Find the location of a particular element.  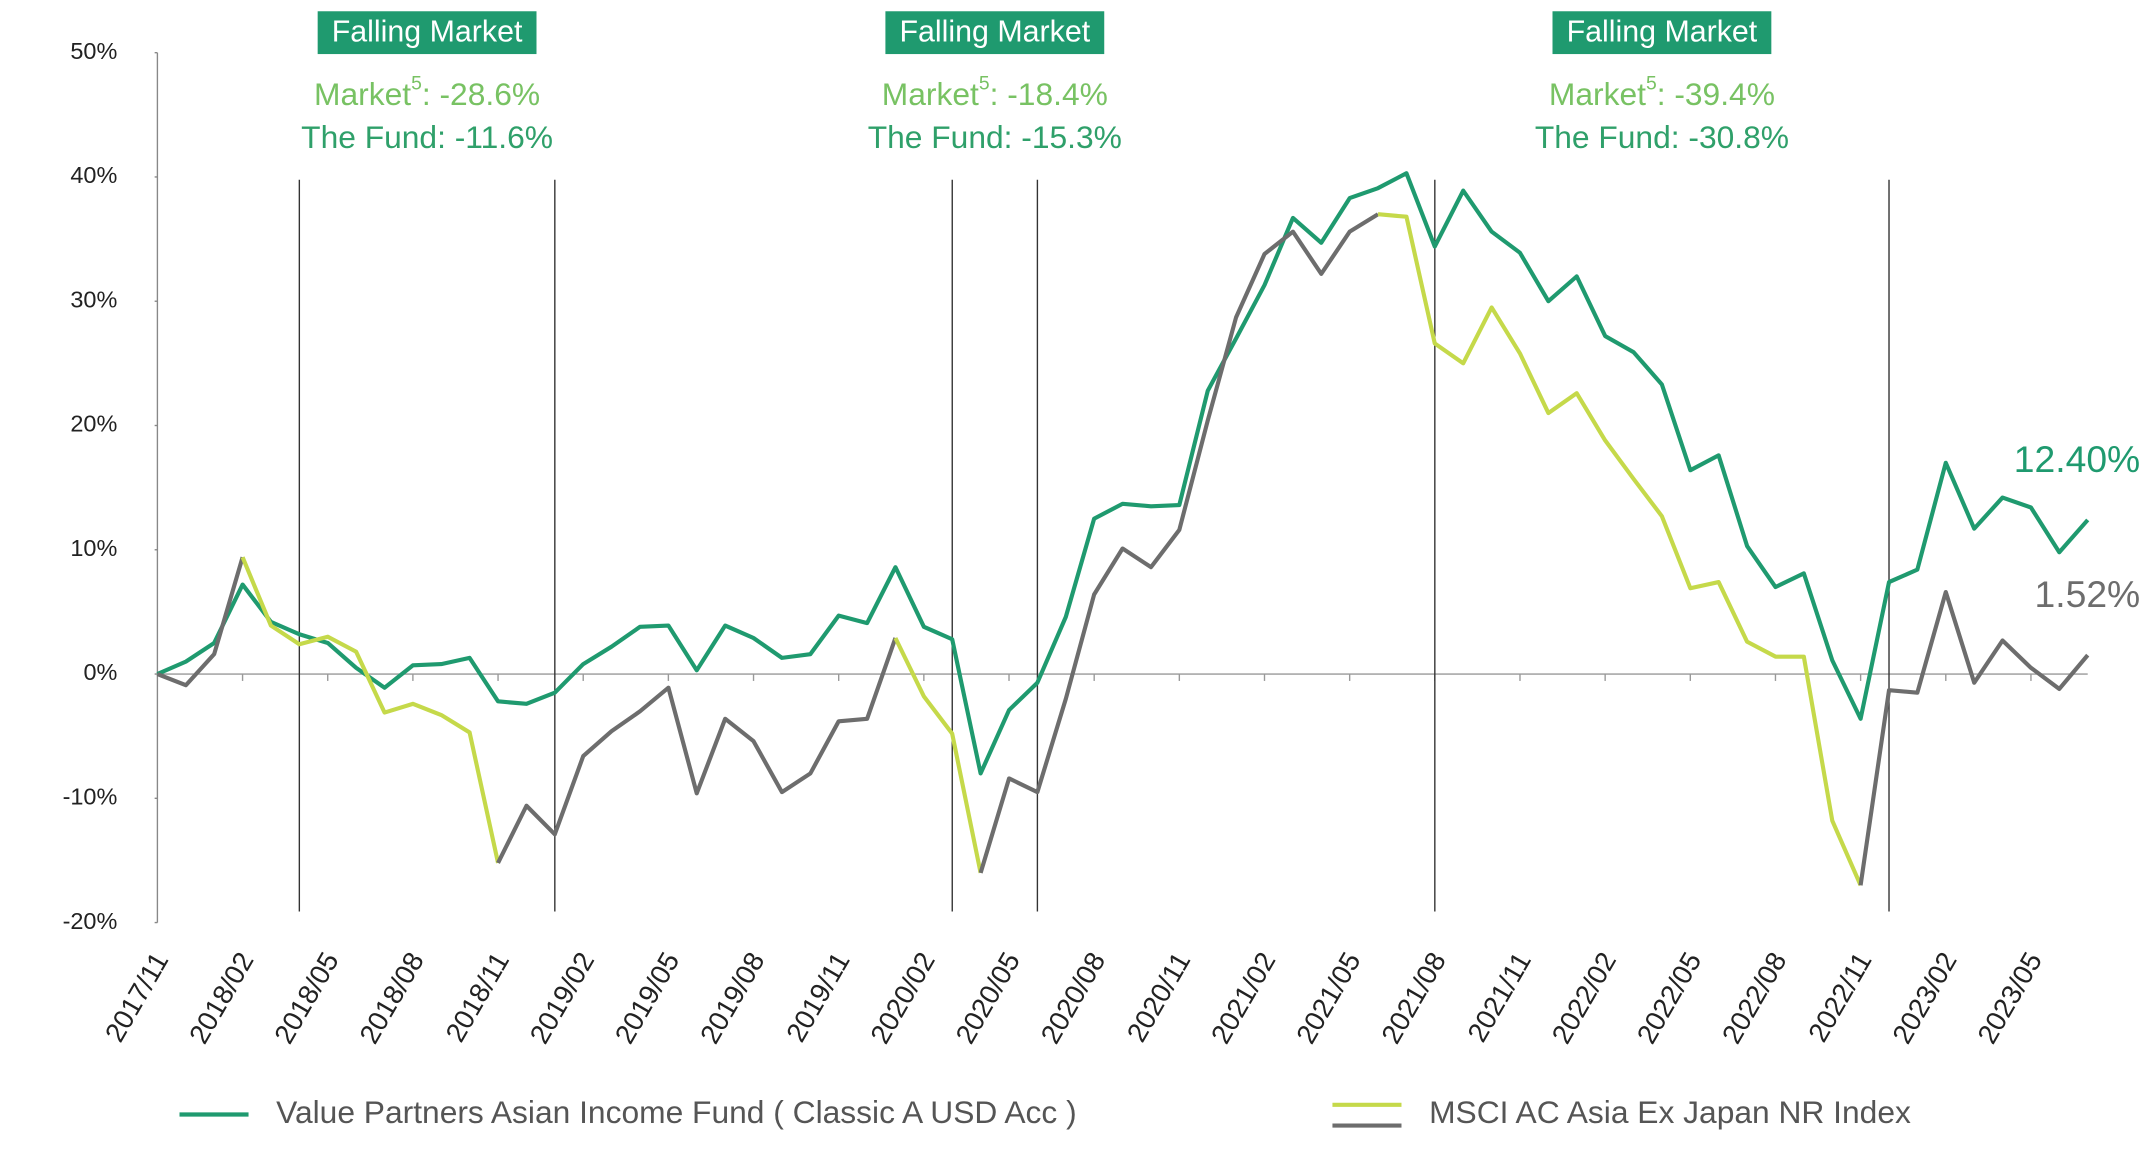

market-return: Market5: -18.4% is located at coordinates (995, 93).